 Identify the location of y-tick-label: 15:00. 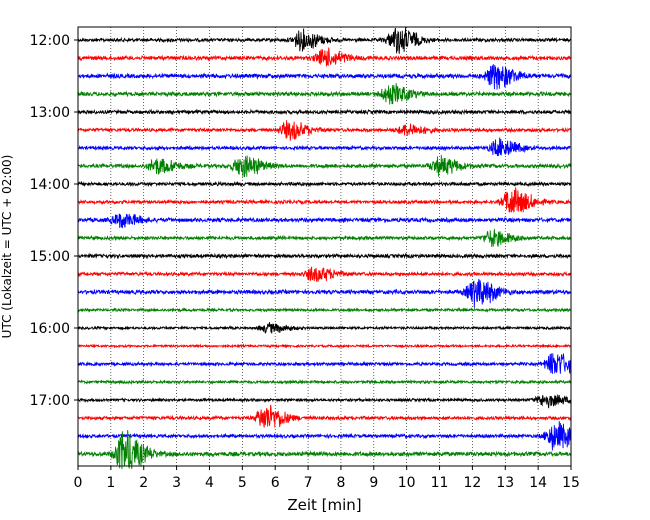
(50, 257).